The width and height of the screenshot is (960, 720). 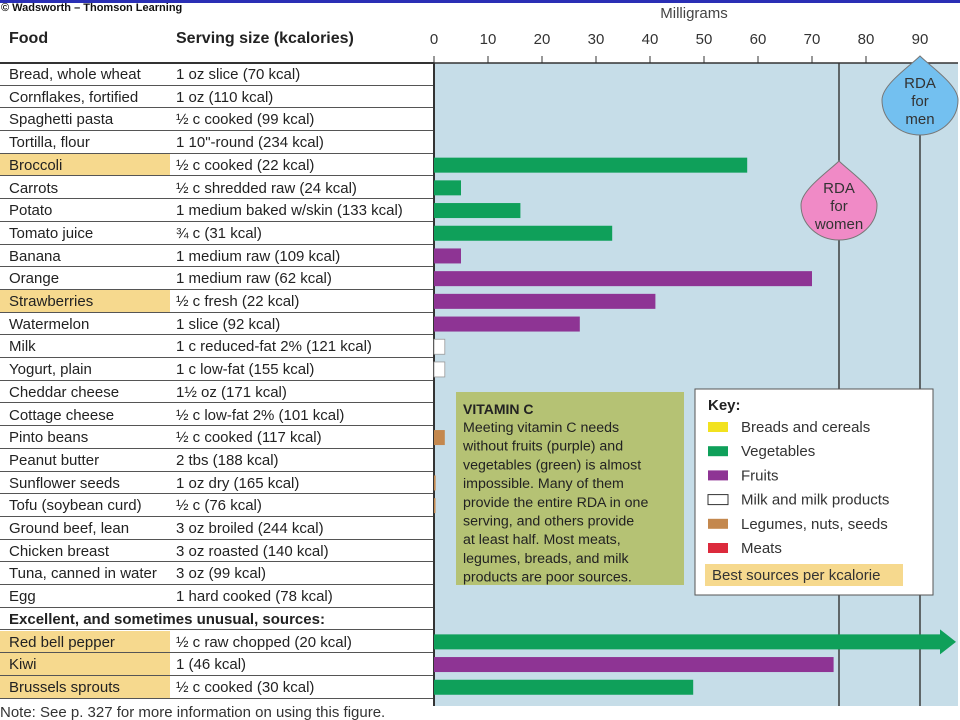 I want to click on serving-size: ½ c cooked (22 kcal), so click(x=245, y=165).